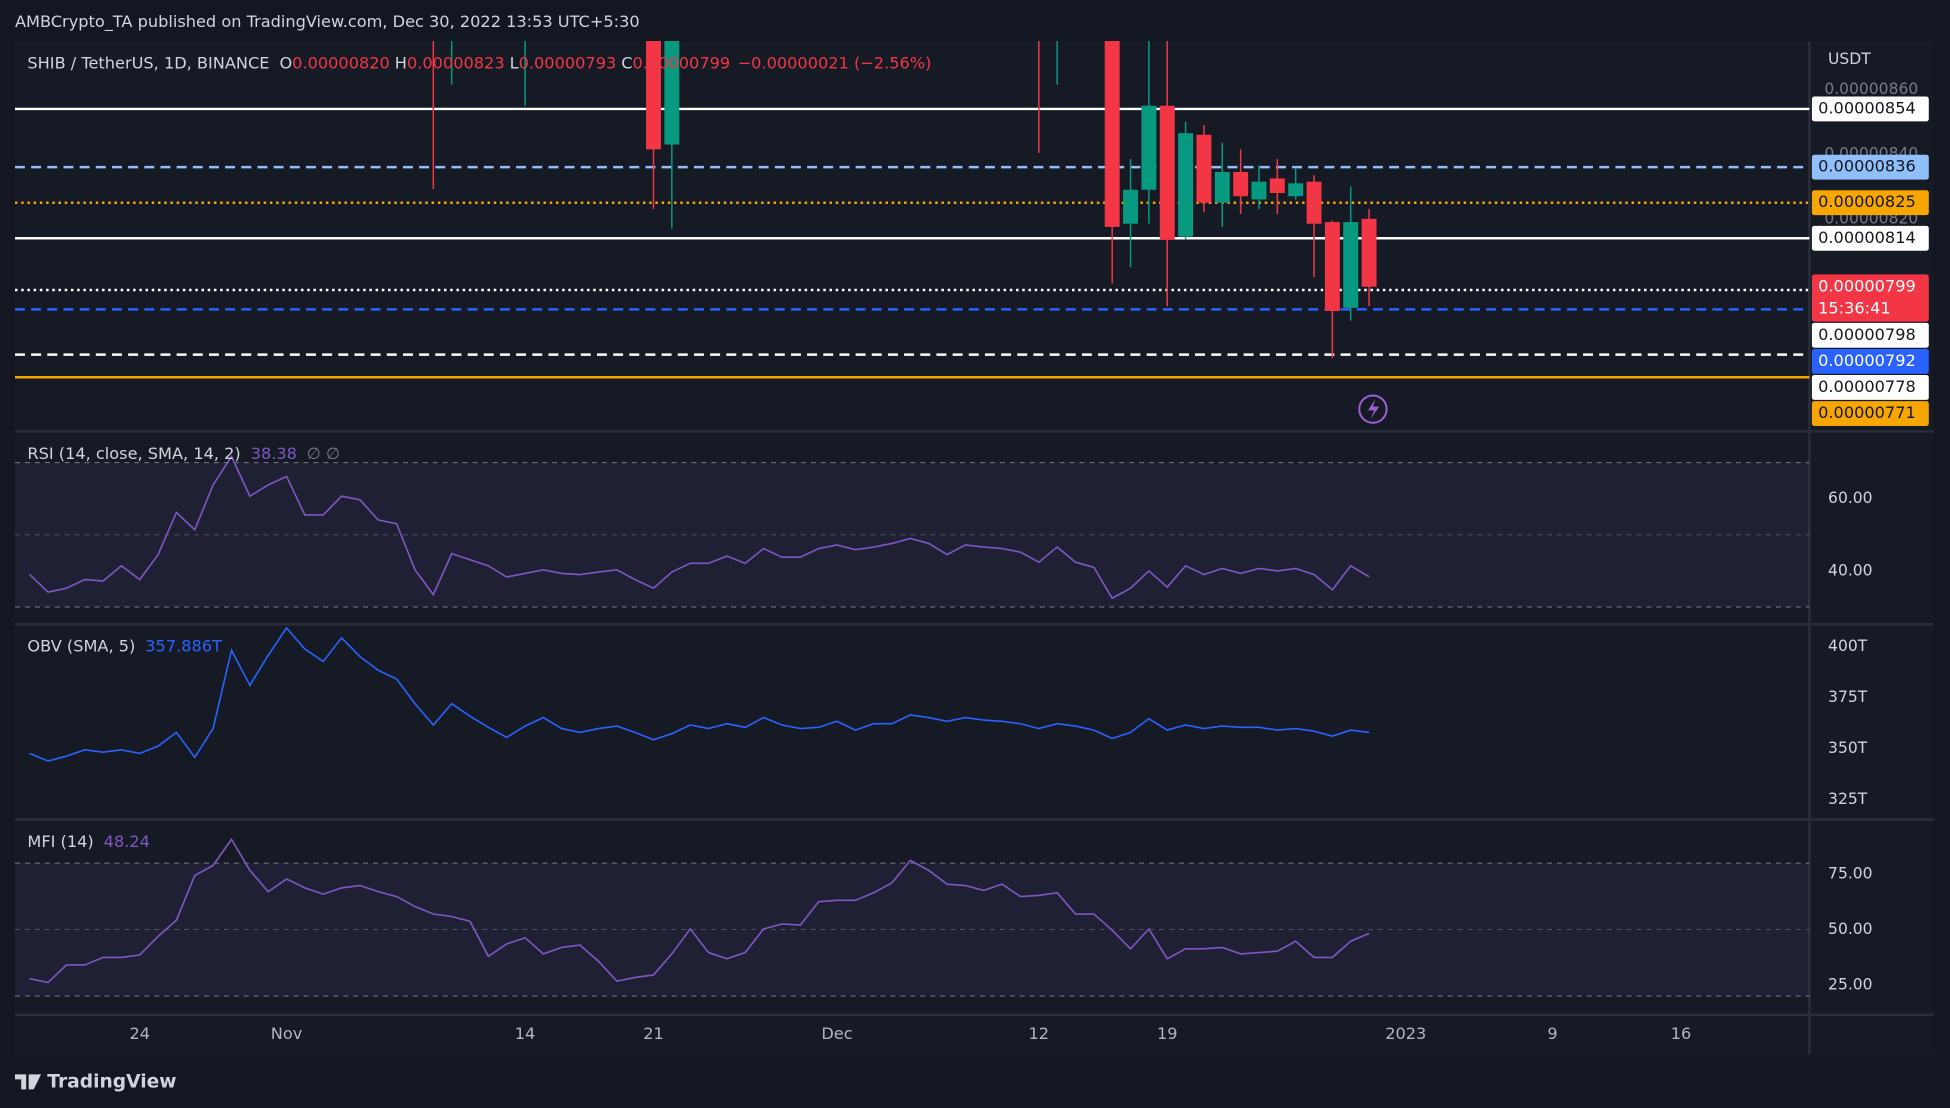  What do you see at coordinates (1867, 237) in the screenshot?
I see `price-tag-label: 0.00000814` at bounding box center [1867, 237].